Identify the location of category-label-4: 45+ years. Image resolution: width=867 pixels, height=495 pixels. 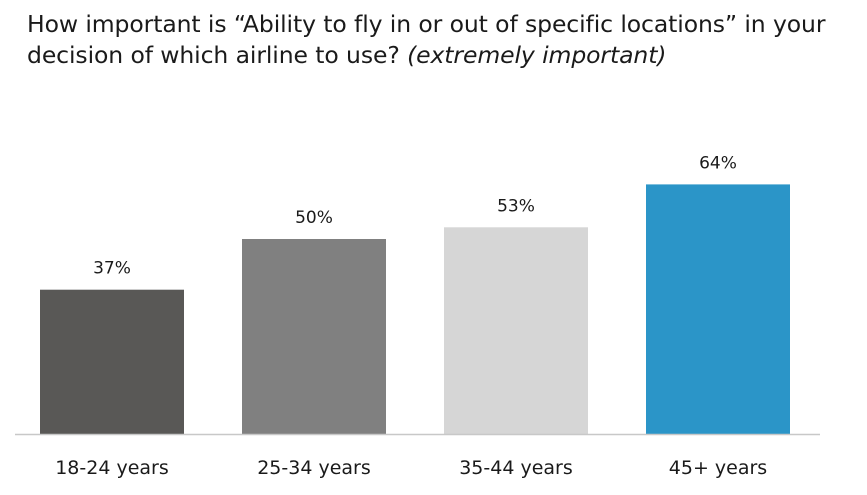
(718, 468).